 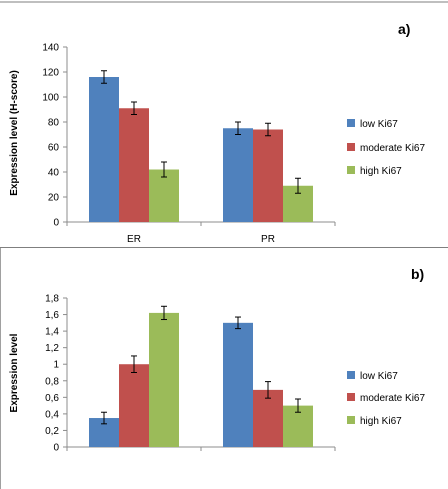 What do you see at coordinates (54, 173) in the screenshot?
I see `chart-a-y-tick-label: 40` at bounding box center [54, 173].